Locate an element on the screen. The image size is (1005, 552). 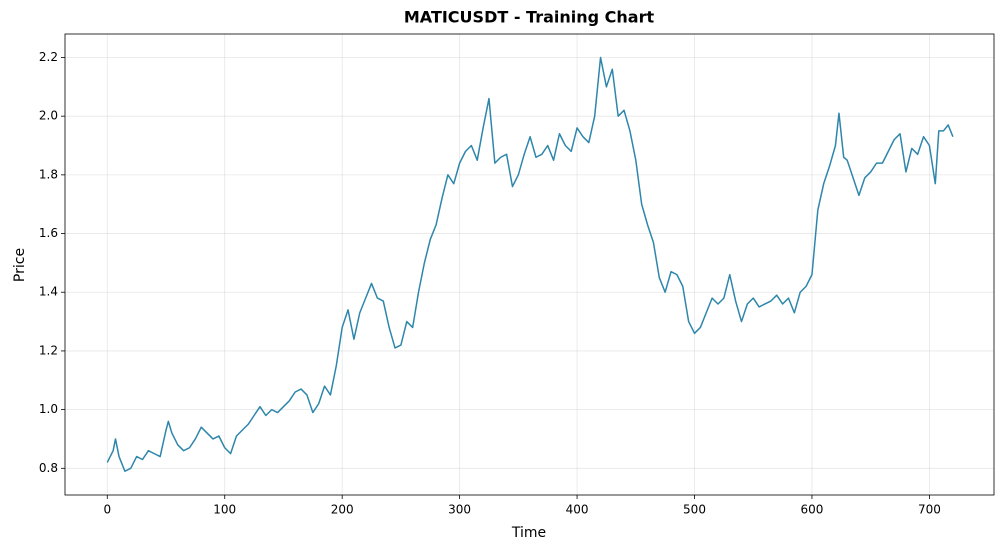
y-tick-label: 2.2 is located at coordinates (48, 57).